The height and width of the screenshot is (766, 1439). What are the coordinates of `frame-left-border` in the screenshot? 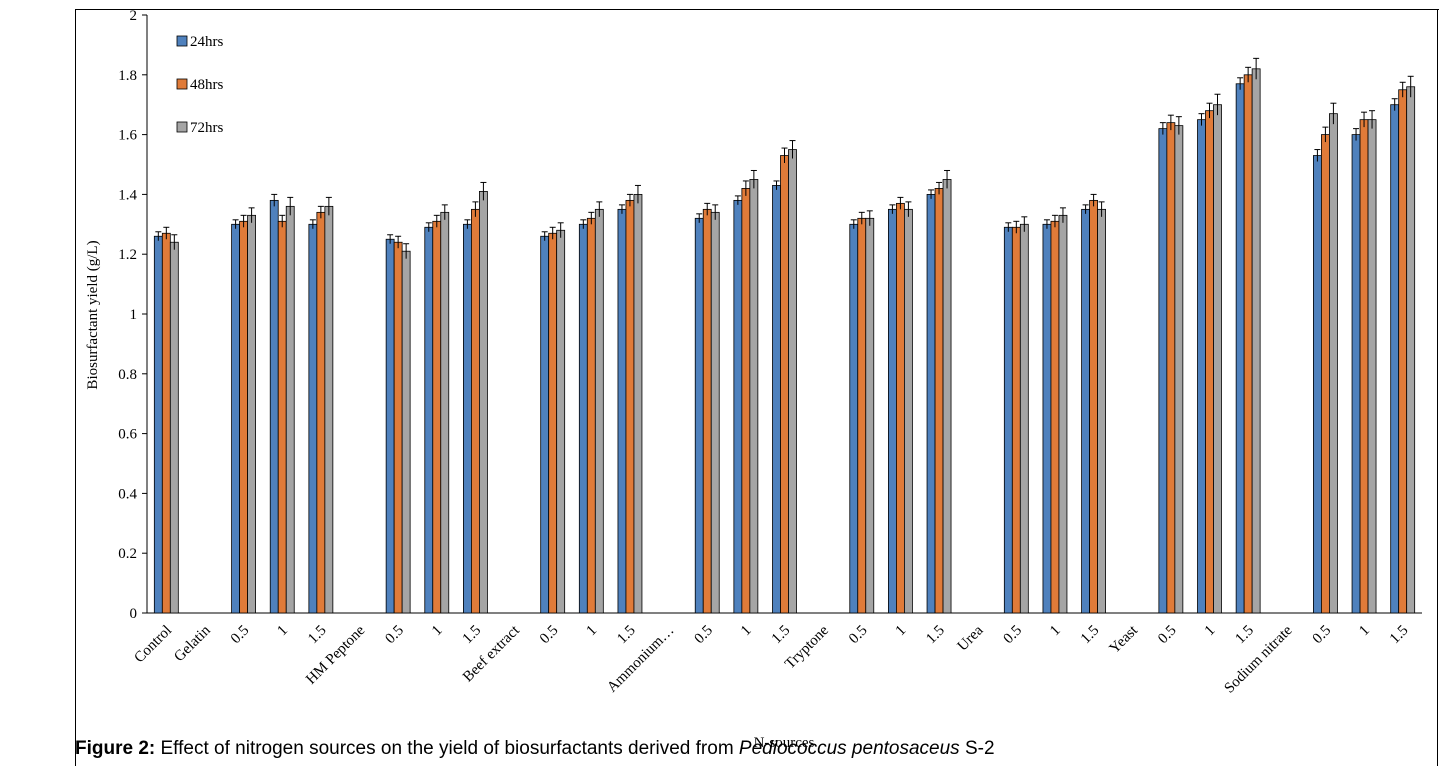 It's located at (75, 387).